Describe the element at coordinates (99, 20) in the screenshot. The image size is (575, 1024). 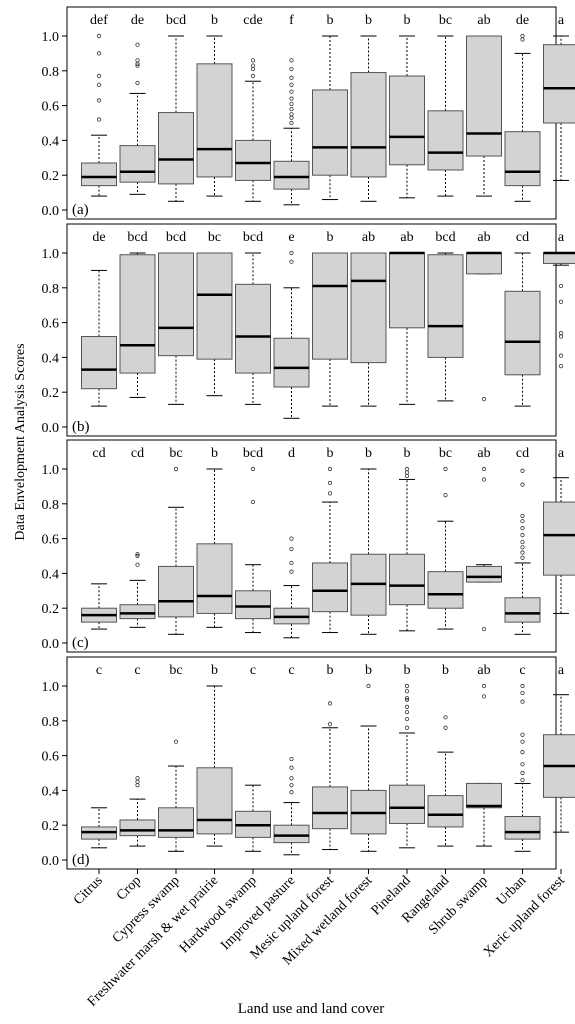
I see `significance-letter: def` at that location.